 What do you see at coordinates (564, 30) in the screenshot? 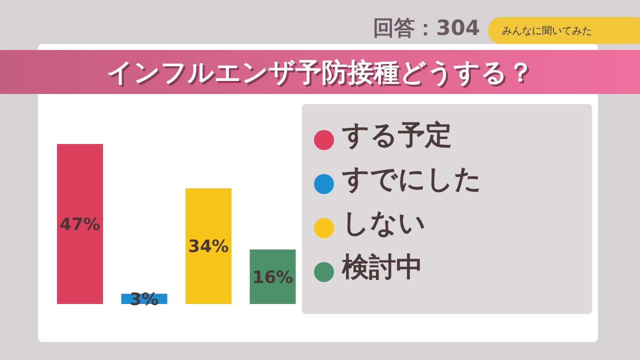
I see `text: みんなに聞いてみた` at bounding box center [564, 30].